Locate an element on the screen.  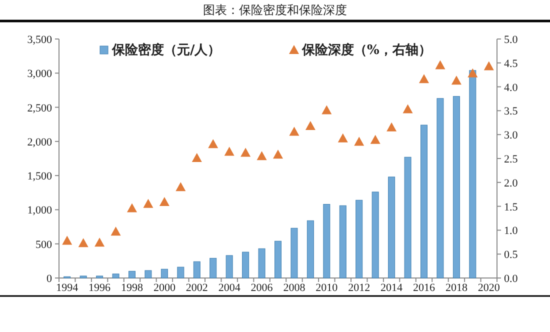
y-tick-label: 2,000 is located at coordinates (39, 142).